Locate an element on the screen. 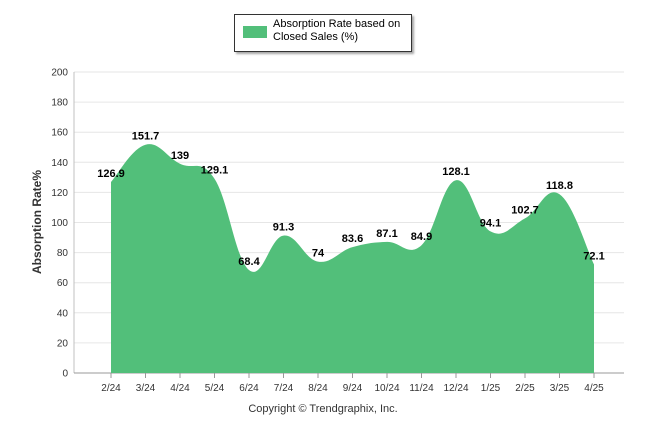 The width and height of the screenshot is (646, 434). data-label: 151.7 is located at coordinates (146, 137).